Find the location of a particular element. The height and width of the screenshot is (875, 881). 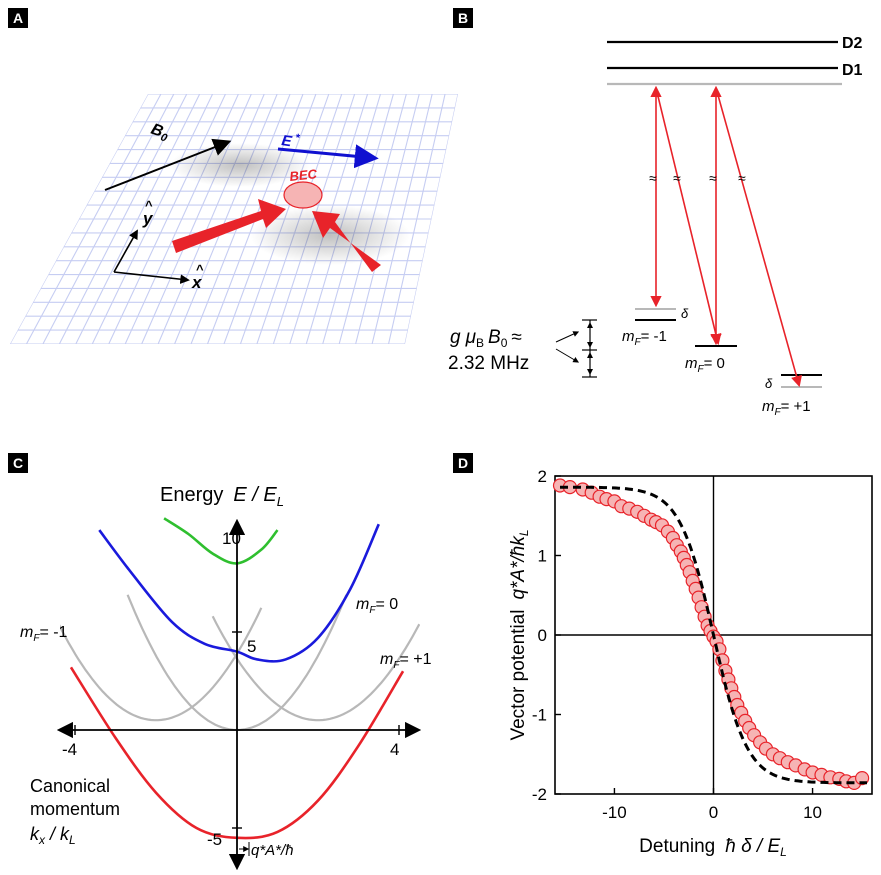

y-tick-label: 2 is located at coordinates (542, 476).